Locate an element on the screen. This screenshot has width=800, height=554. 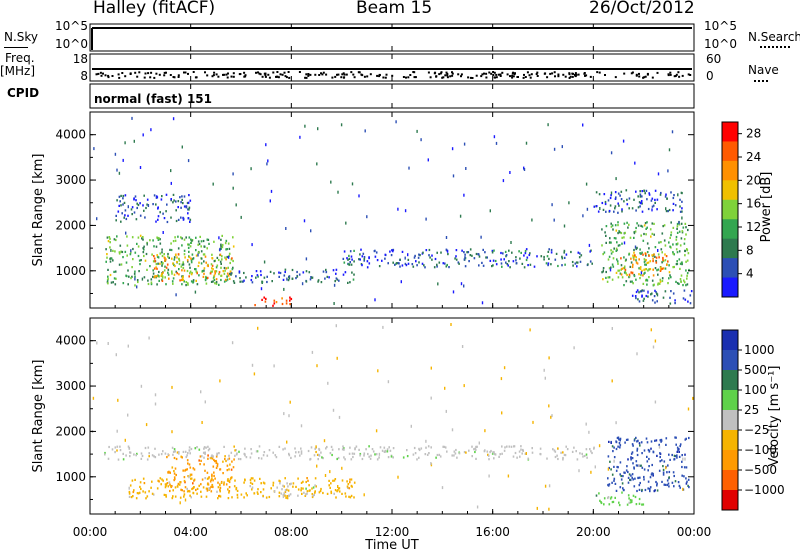
time-xlabel: Time UT is located at coordinates (391, 545).